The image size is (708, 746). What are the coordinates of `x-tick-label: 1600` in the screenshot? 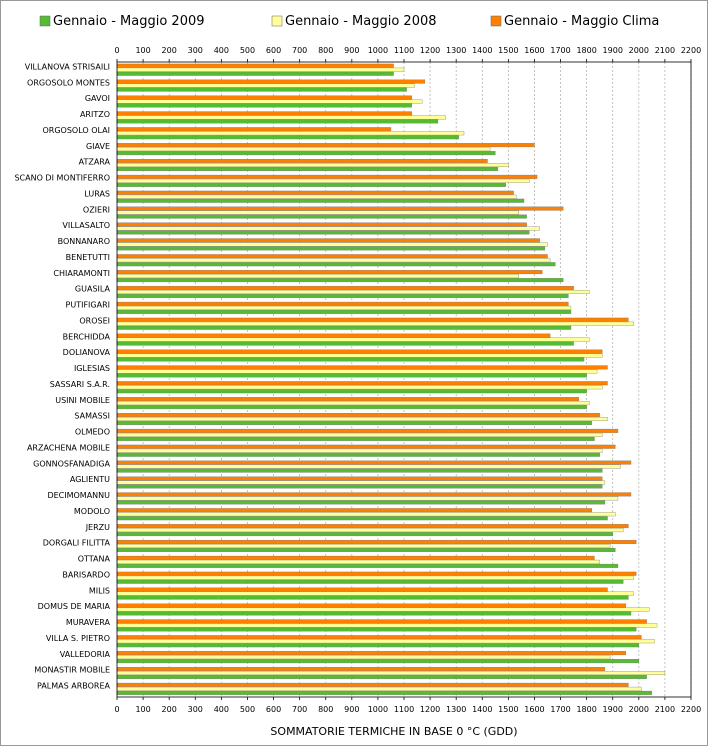 It's located at (534, 709).